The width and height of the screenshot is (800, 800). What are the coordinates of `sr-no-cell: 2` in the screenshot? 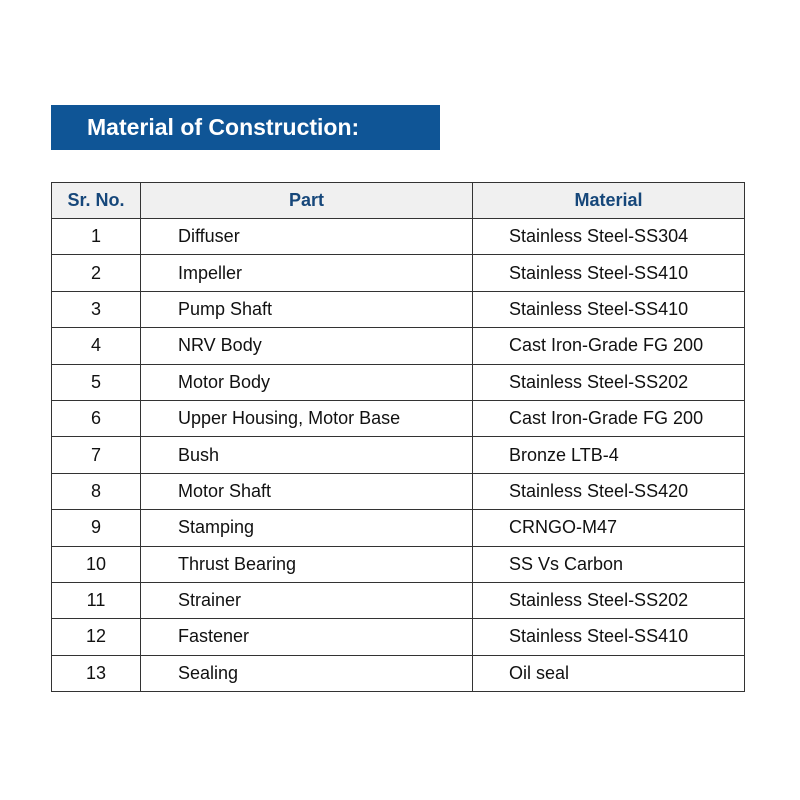 It's located at (96, 273).